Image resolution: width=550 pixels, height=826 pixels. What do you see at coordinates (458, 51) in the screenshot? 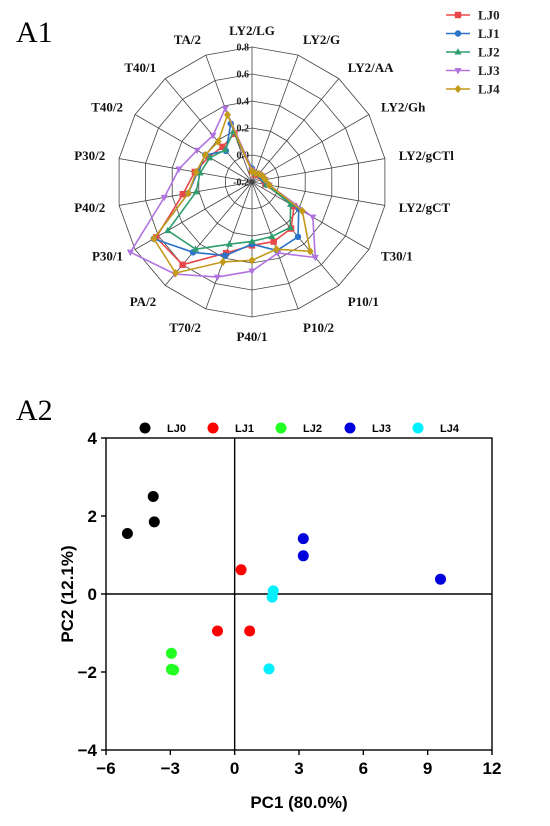
I see `legend-marker-lj2` at bounding box center [458, 51].